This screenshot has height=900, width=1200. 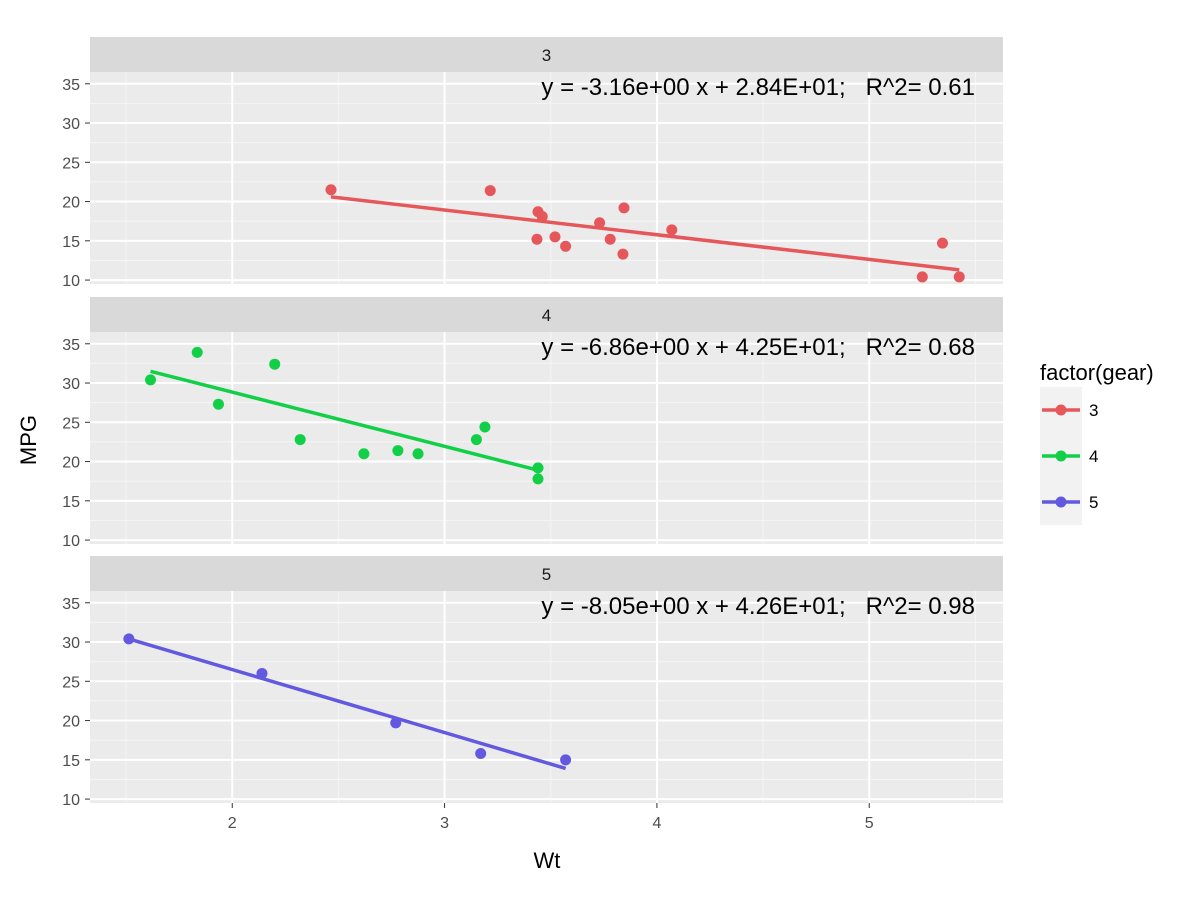 What do you see at coordinates (656, 823) in the screenshot?
I see `x-tick-label: 4` at bounding box center [656, 823].